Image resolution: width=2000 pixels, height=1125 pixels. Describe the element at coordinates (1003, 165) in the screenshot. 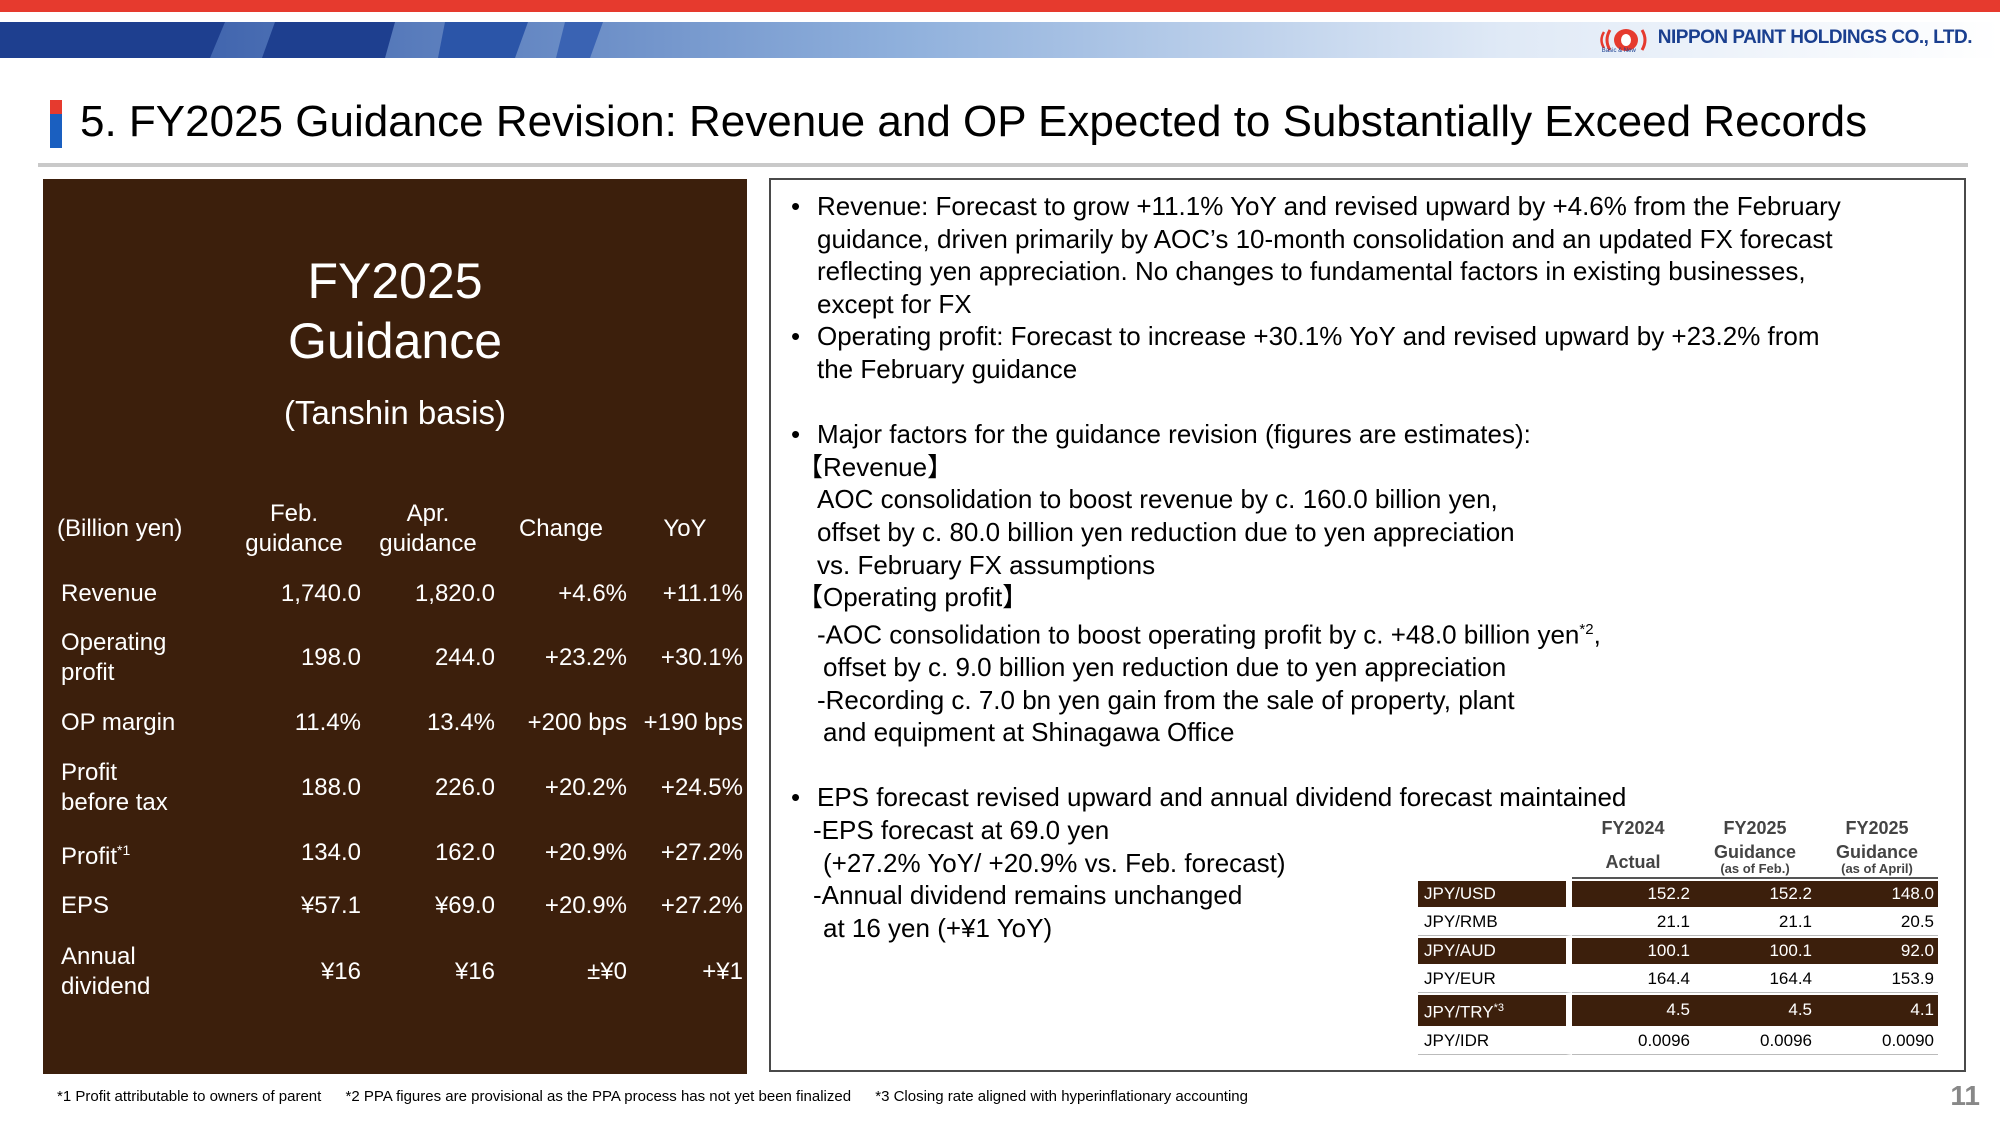

I see `title-divider` at that location.